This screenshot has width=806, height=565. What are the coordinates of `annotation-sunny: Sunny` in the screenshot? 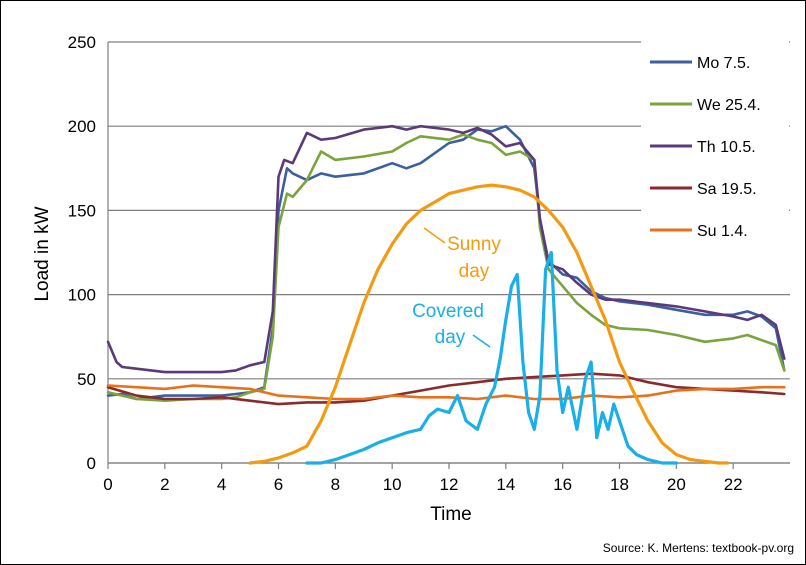 It's located at (474, 244).